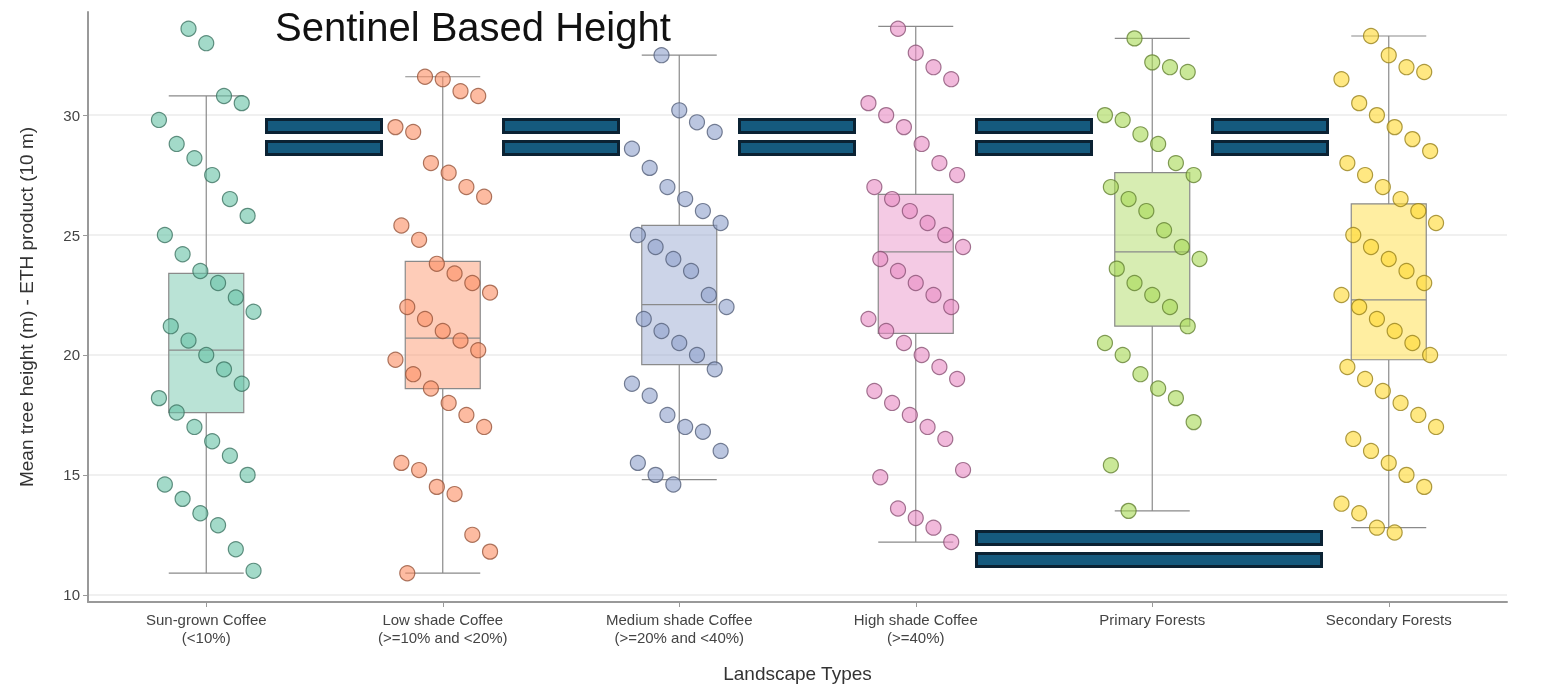 The width and height of the screenshot is (1542, 688). I want to click on x-axis-title: Landscape Types, so click(797, 673).